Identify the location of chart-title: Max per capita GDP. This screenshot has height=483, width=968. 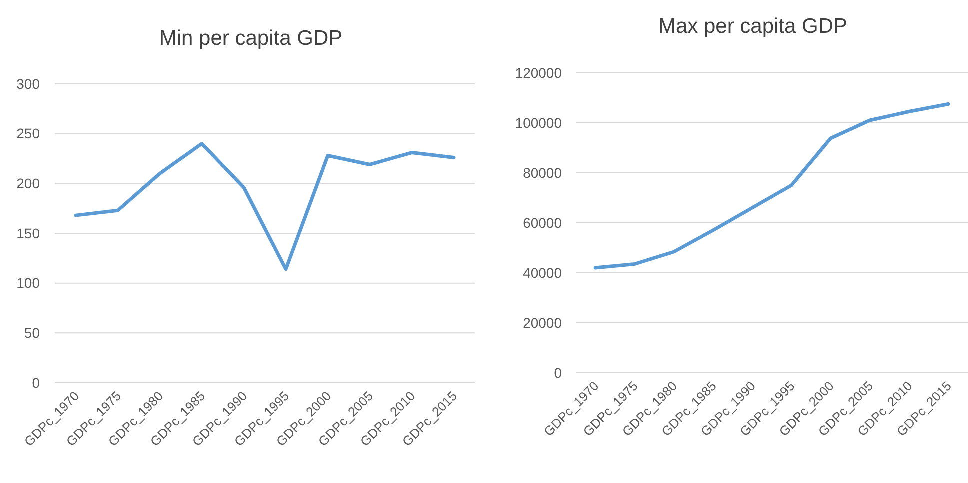
(753, 26).